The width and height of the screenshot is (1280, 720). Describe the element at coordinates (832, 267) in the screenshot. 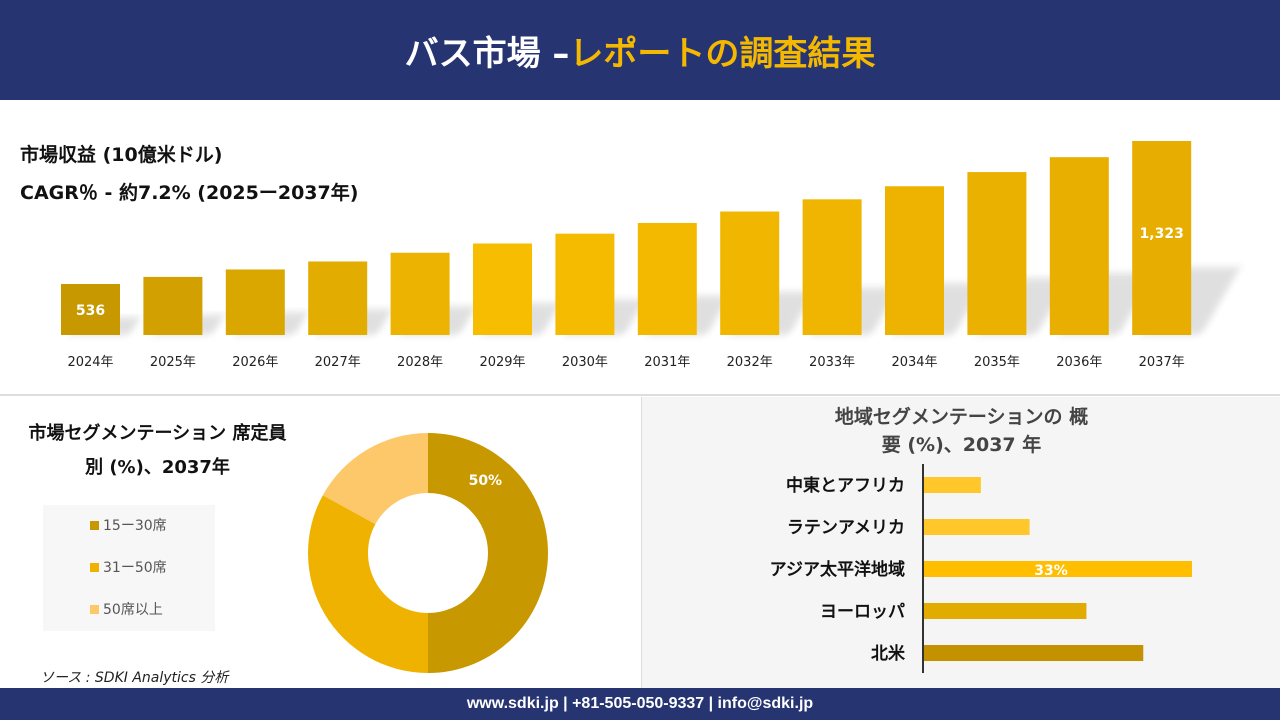

I see `bar-2033年` at that location.